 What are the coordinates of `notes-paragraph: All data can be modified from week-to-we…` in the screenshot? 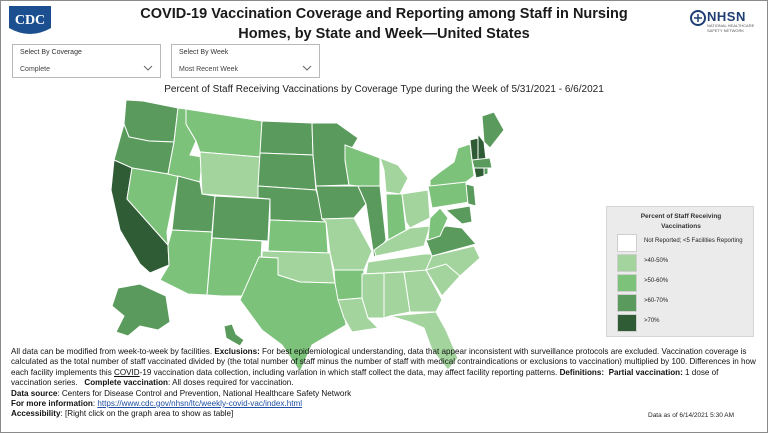 It's located at (386, 368).